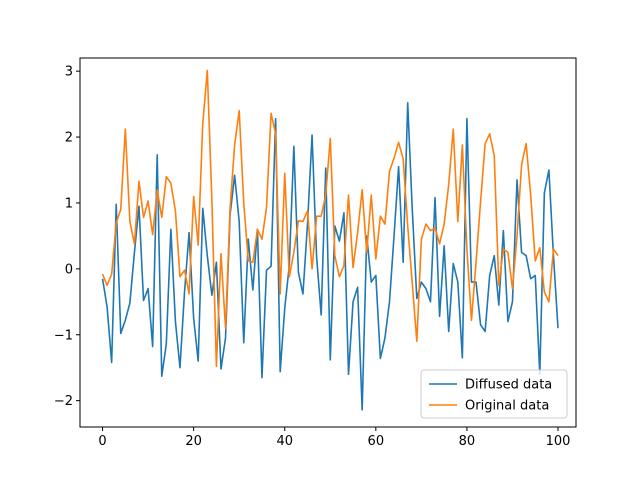  Describe the element at coordinates (67, 237) in the screenshot. I see `y-axis: −2 −1 0 1 2 3` at that location.